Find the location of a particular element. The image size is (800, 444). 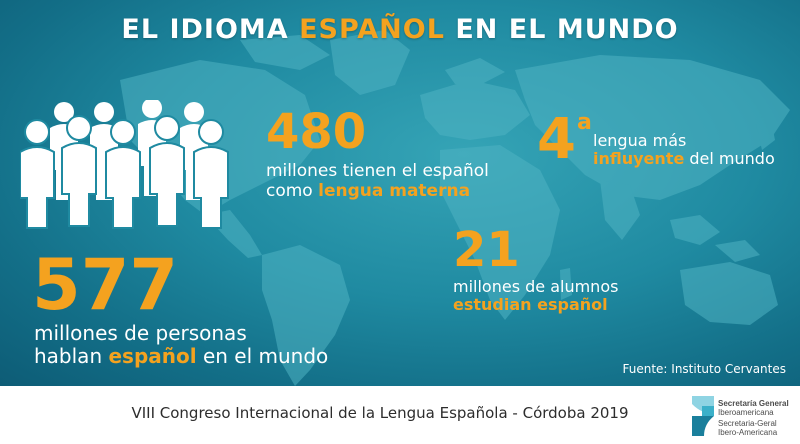

speakers-line2-highlight: español is located at coordinates (152, 356).